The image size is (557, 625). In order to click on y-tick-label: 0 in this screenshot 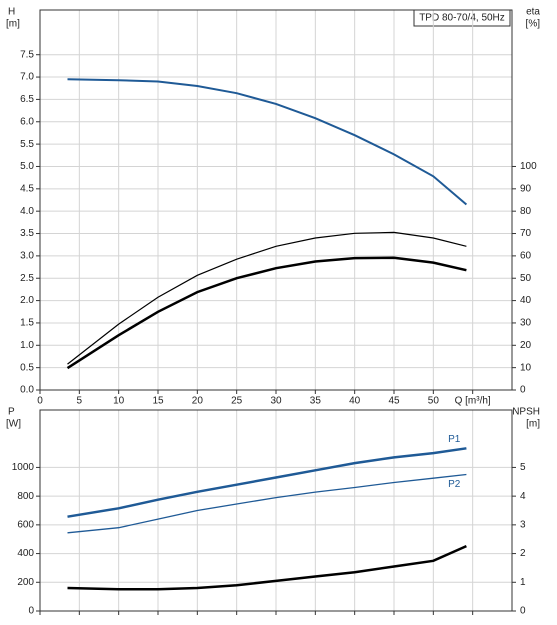, I will do `click(31, 611)`.